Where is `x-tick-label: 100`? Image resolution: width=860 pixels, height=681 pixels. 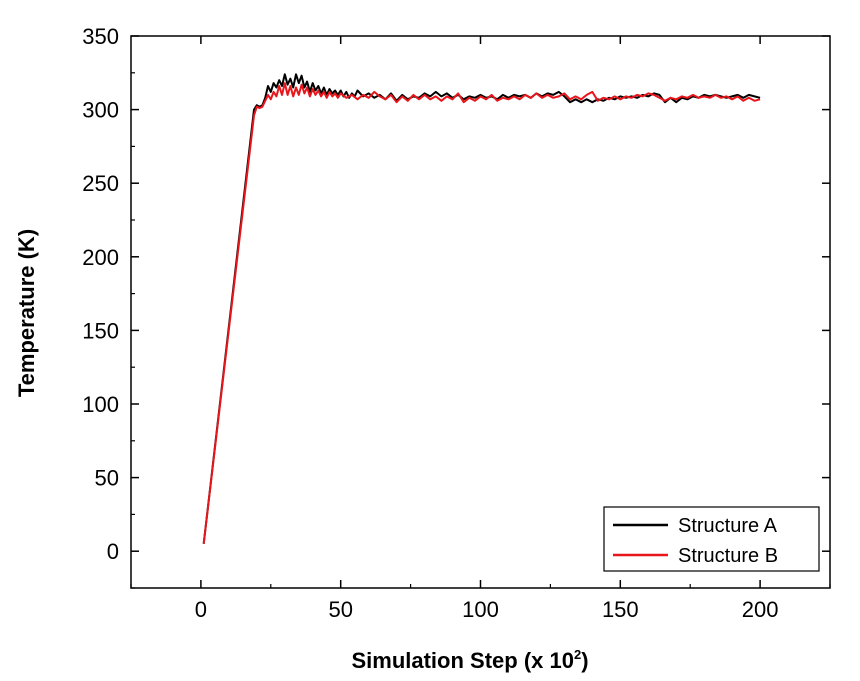 x-tick-label: 100 is located at coordinates (480, 609).